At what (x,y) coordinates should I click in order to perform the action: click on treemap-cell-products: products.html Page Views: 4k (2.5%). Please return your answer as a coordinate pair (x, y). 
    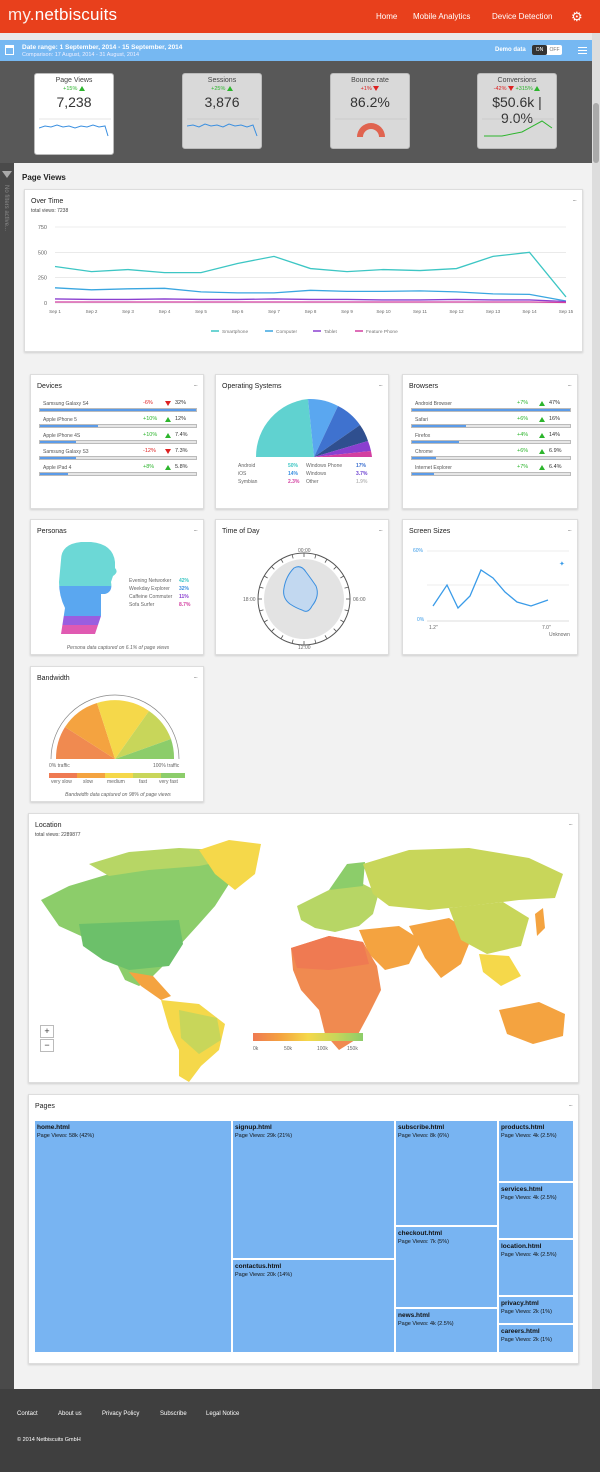
    Looking at the image, I should click on (536, 1151).